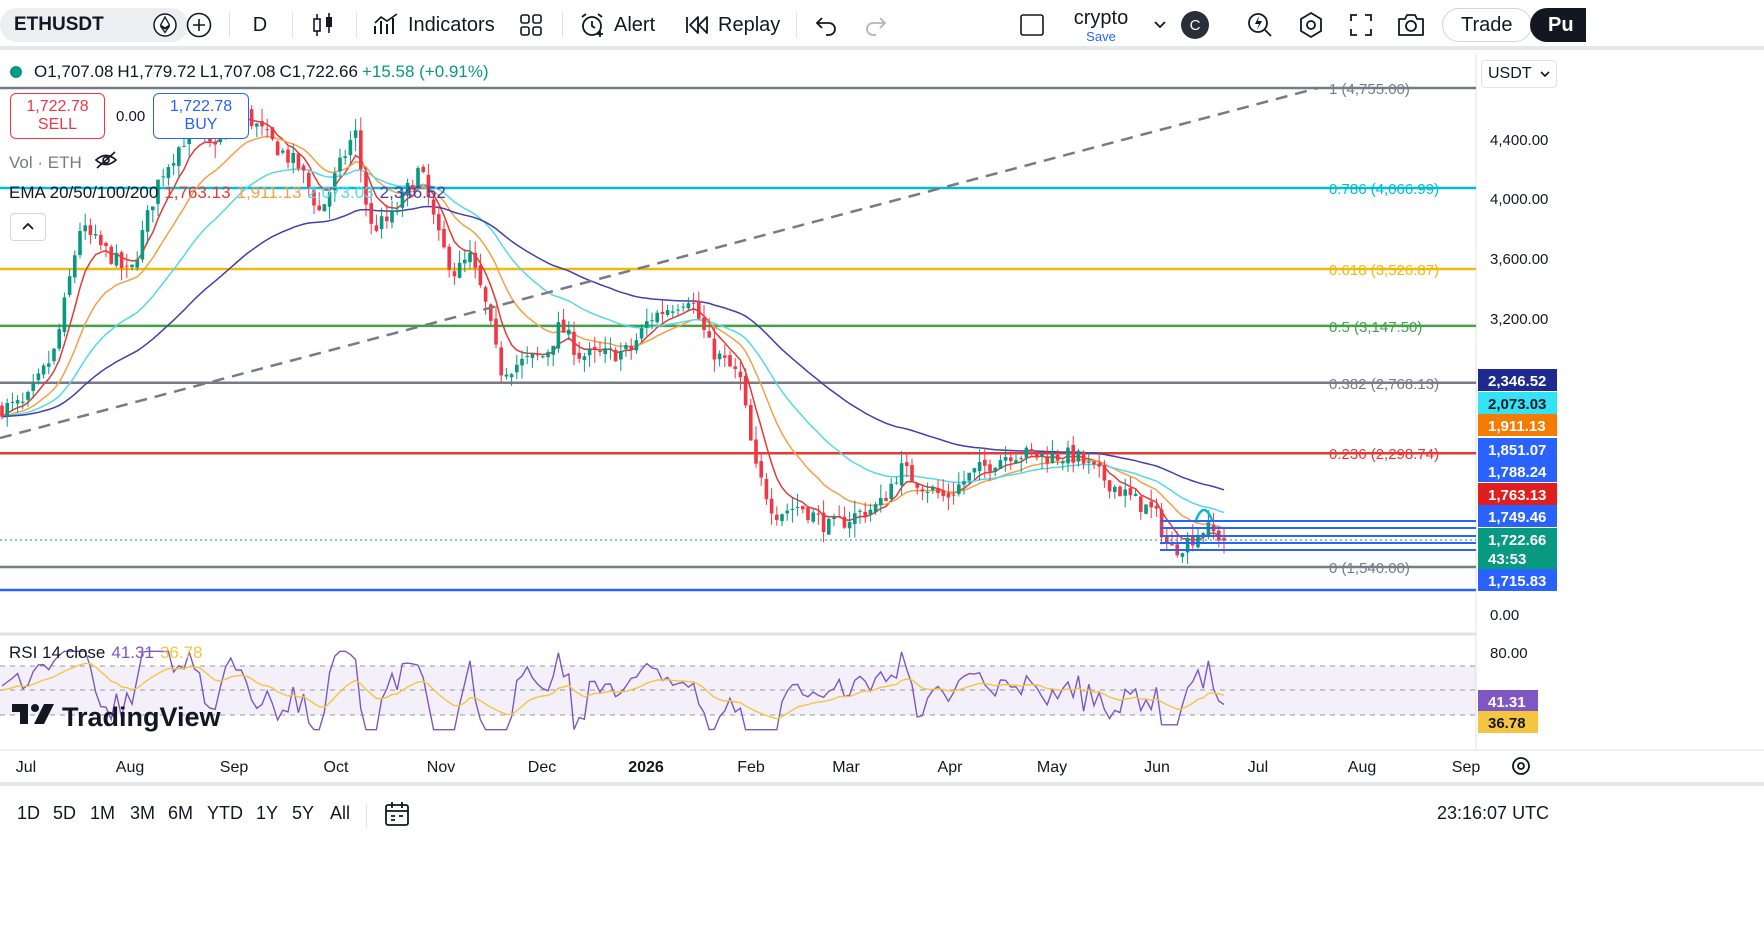 Image resolution: width=1764 pixels, height=939 pixels. Describe the element at coordinates (397, 816) in the screenshot. I see `calendar-icon` at that location.